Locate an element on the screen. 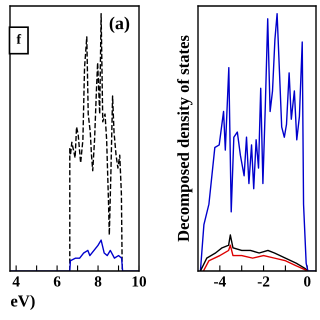 The image size is (320, 320). x-tick-label: 6 is located at coordinates (57, 281).